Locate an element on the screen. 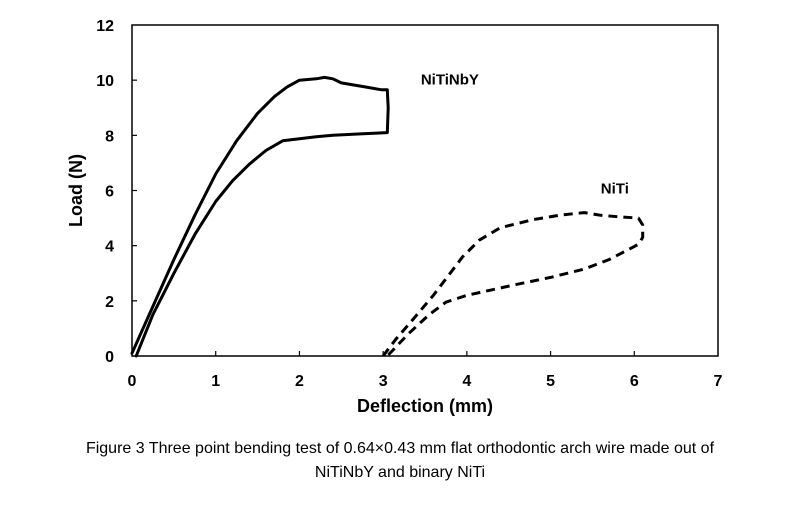 The image size is (800, 506). x-tick-label: 2 is located at coordinates (299, 381).